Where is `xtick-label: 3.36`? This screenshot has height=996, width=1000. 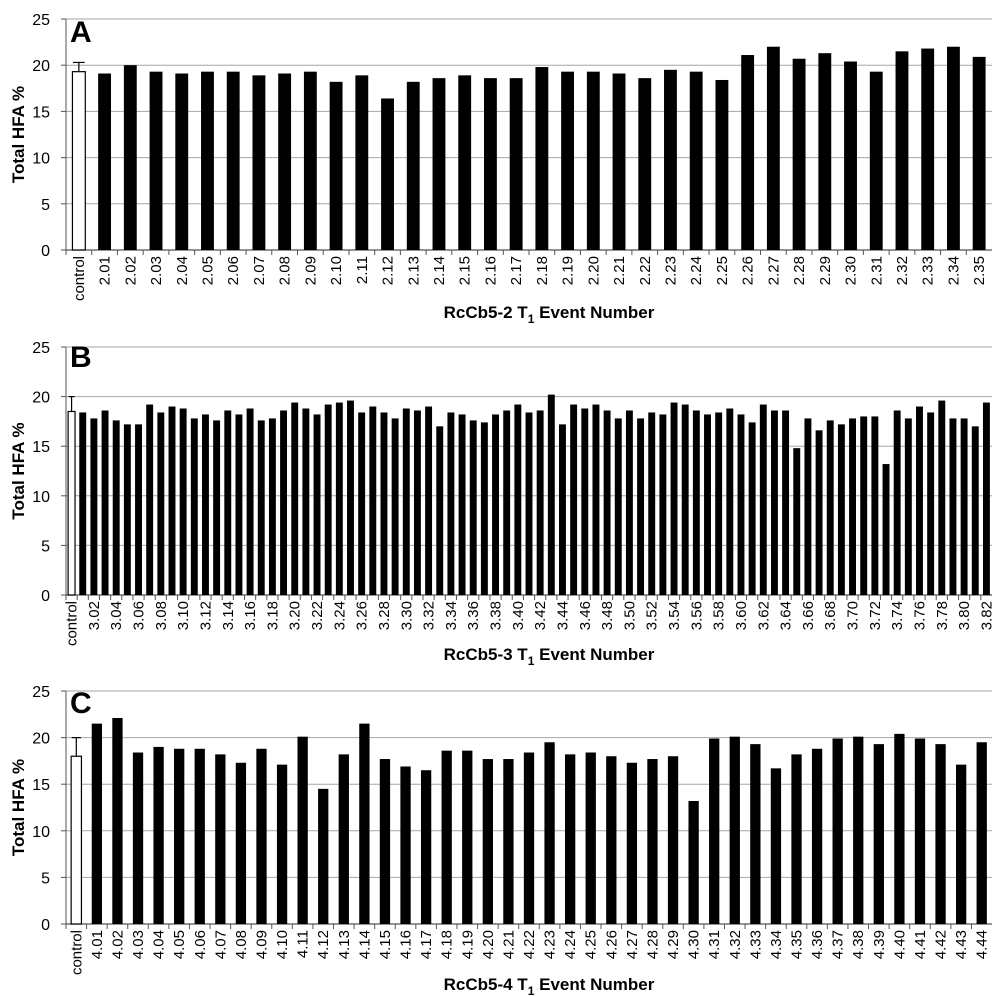 xtick-label: 3.36 is located at coordinates (473, 615).